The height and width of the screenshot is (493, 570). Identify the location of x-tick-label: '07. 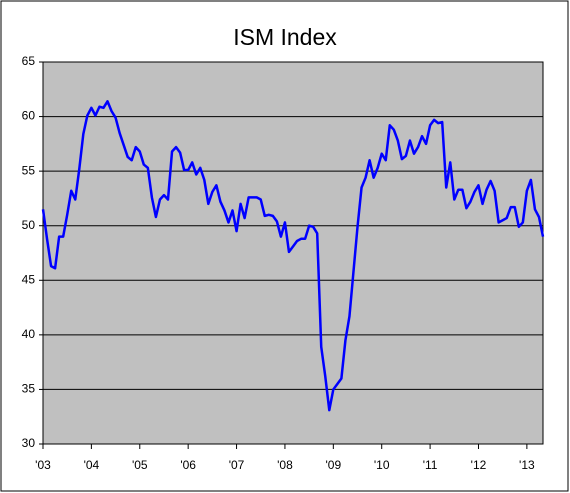
(237, 465).